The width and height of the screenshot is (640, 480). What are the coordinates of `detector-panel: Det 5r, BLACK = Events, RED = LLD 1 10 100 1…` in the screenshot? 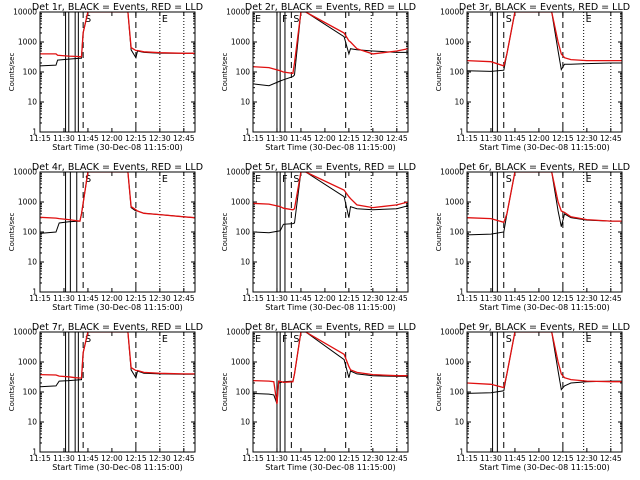 It's located at (318, 237).